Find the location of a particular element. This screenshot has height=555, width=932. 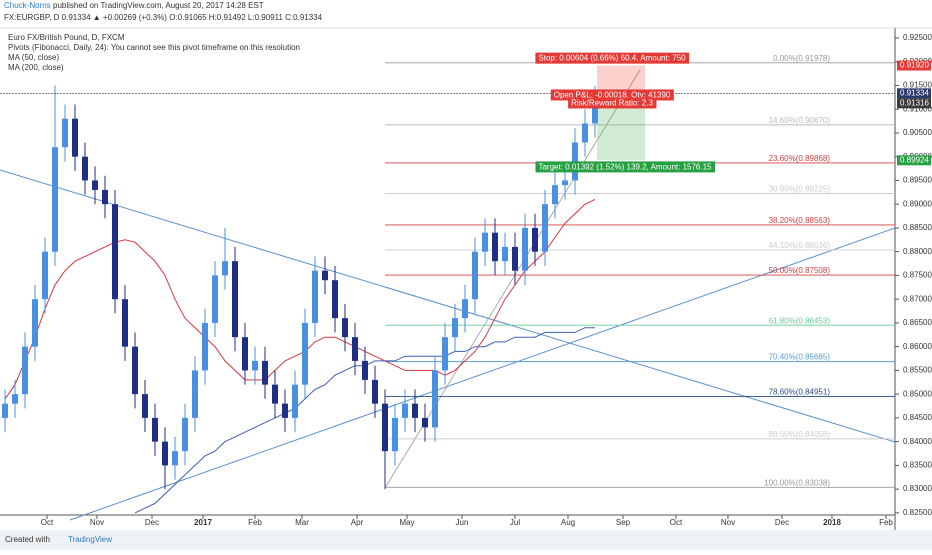

y-tick-label: 0.87500 is located at coordinates (917, 275).